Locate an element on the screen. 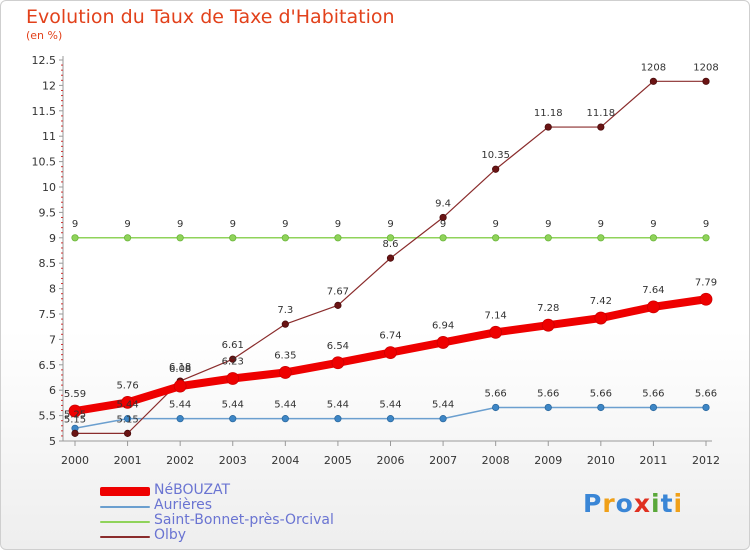 The height and width of the screenshot is (550, 750). x-tick-label: 2003 is located at coordinates (233, 460).